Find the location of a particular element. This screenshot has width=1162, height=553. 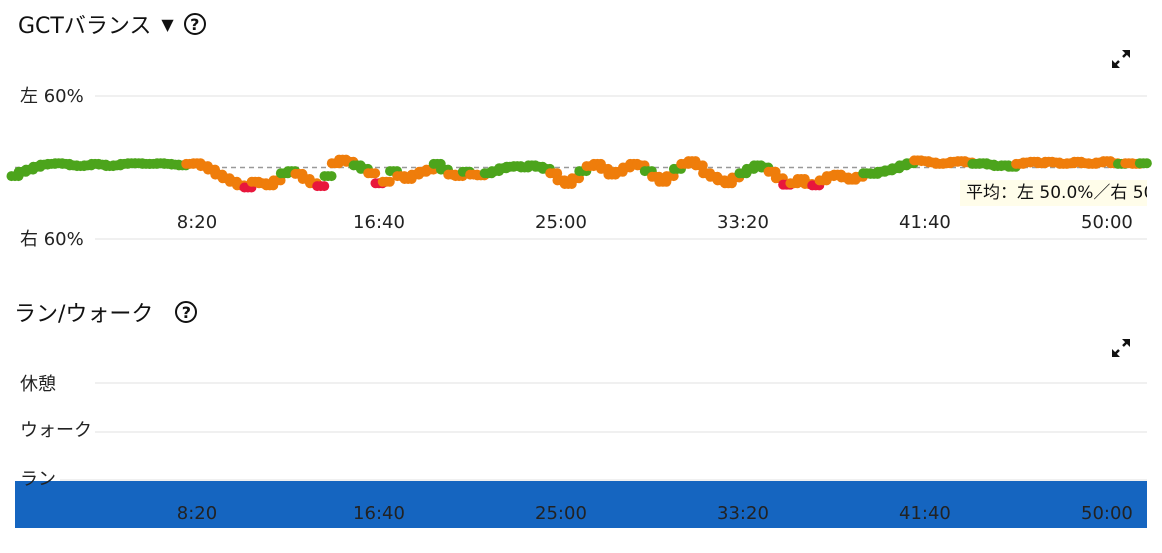

dropdown-caret-icon: ▼ is located at coordinates (167, 24).